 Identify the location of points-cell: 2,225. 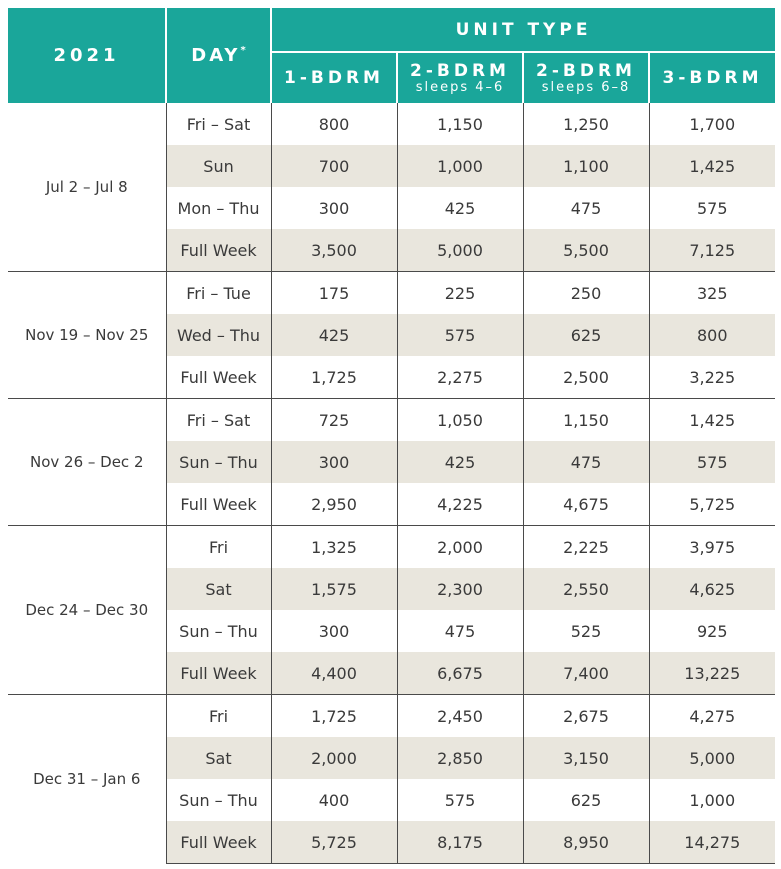
(585, 546).